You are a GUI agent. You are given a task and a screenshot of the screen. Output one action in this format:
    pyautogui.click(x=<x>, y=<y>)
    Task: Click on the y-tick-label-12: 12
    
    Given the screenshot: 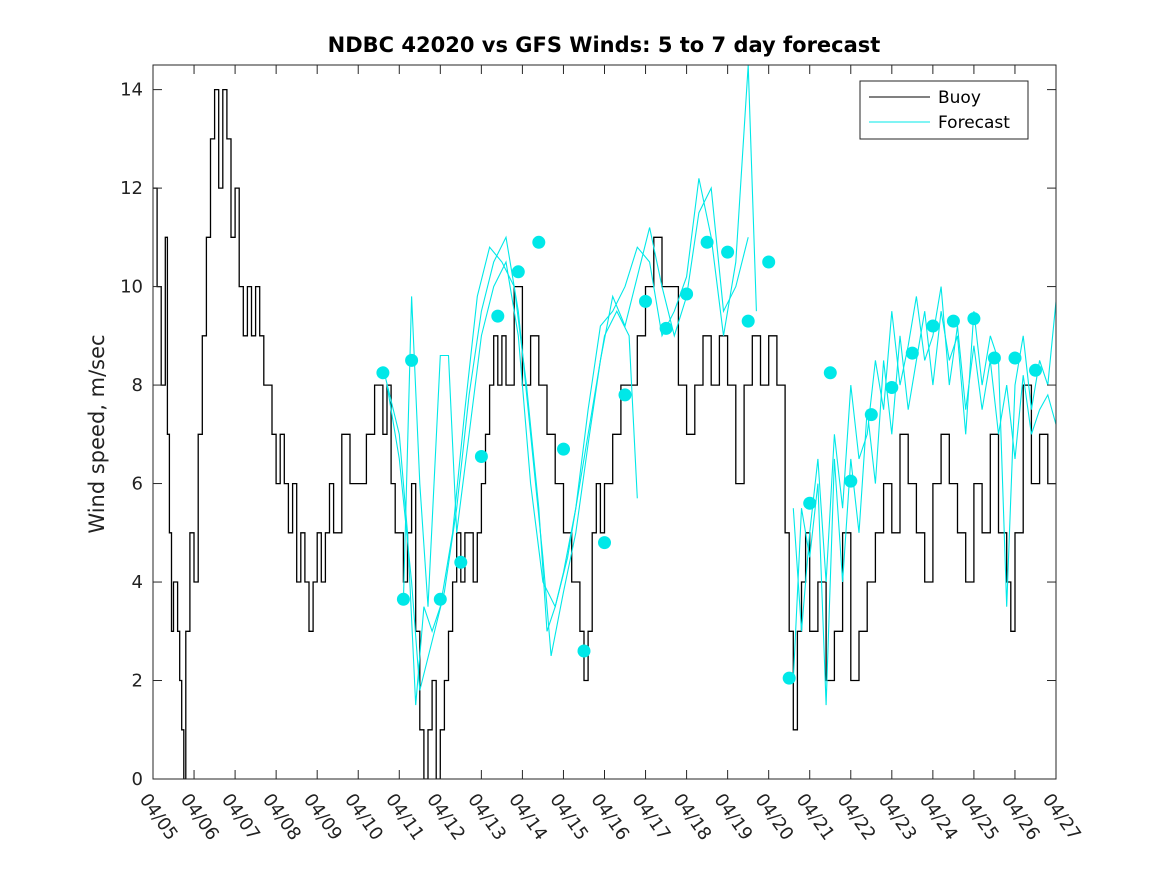 What is the action you would take?
    pyautogui.click(x=131, y=188)
    